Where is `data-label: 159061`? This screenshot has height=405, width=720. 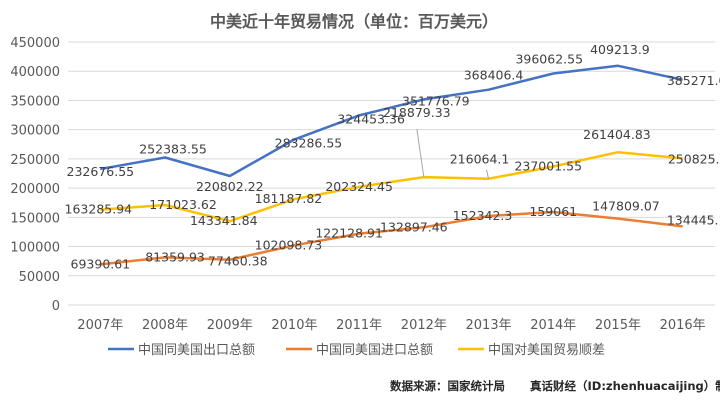
data-label: 159061 is located at coordinates (553, 211).